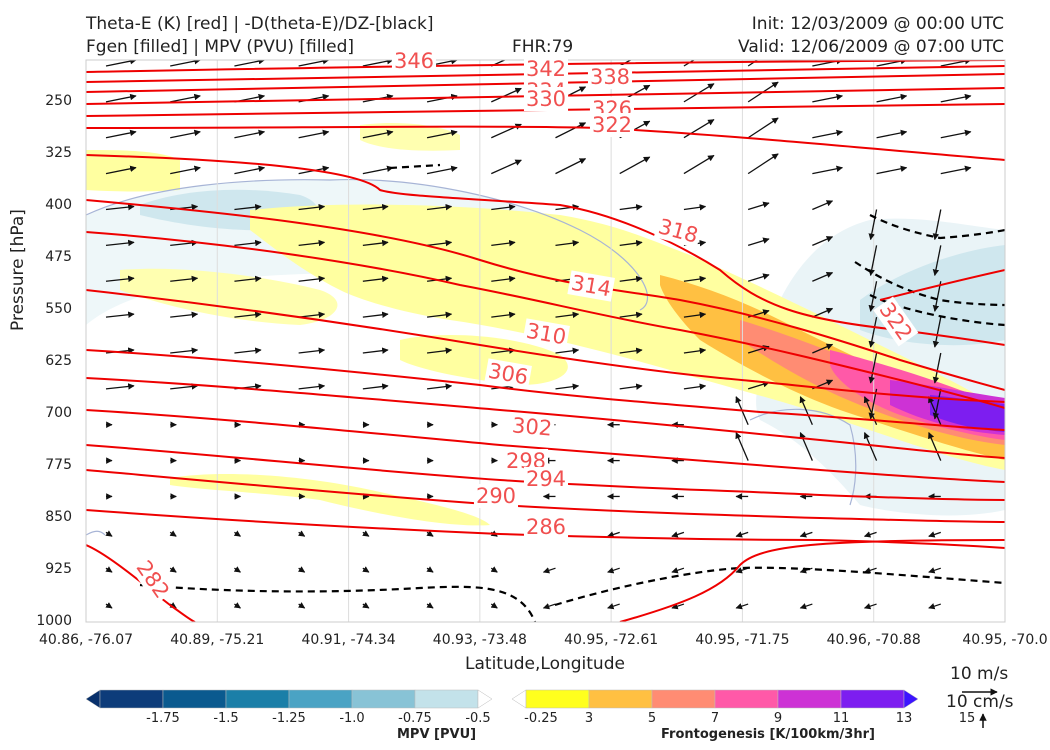 The height and width of the screenshot is (750, 1050). I want to click on mpv-colorbar-tick-label: -0.75, so click(415, 718).